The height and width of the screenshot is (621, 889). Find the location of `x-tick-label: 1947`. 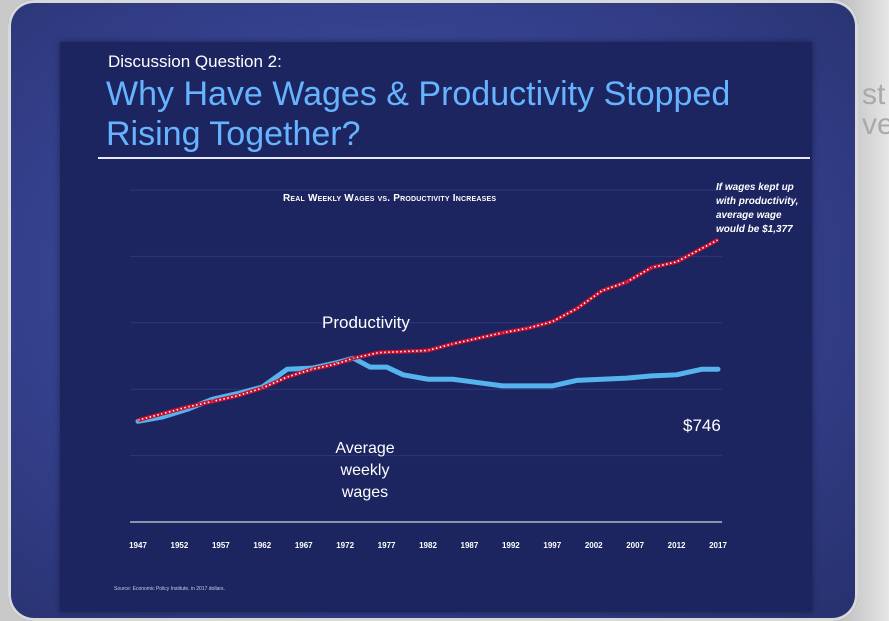

x-tick-label: 1947 is located at coordinates (138, 545).